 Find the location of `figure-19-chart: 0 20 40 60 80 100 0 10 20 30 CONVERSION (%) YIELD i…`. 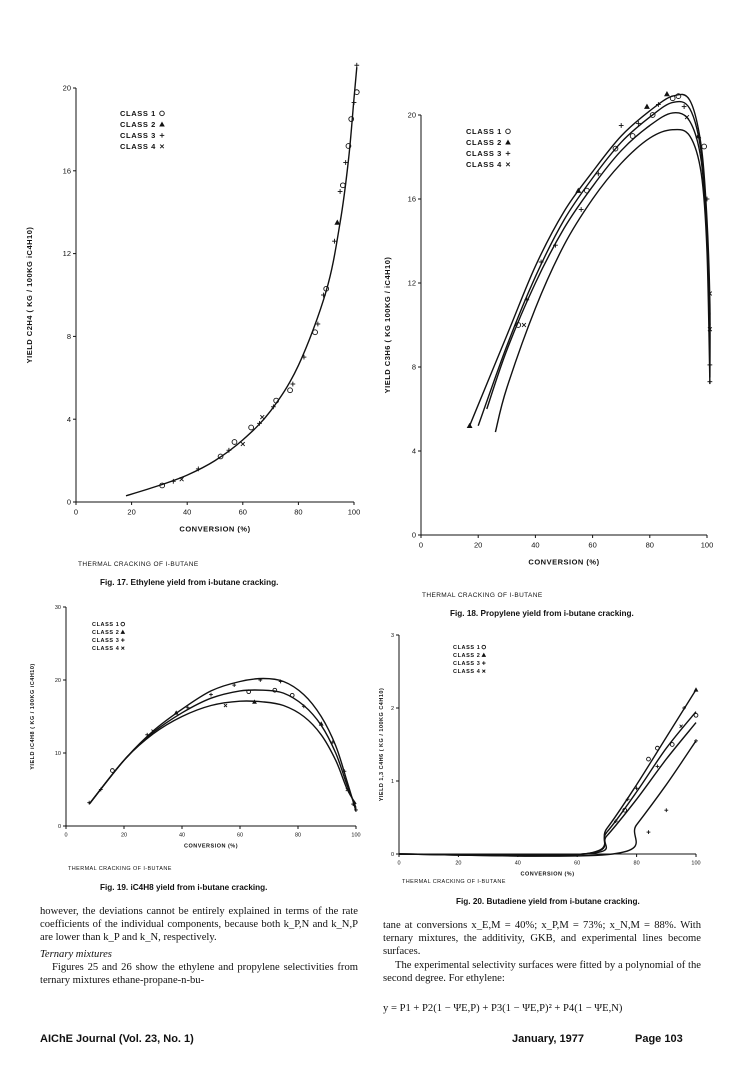

figure-19-chart: 0 20 40 60 80 100 0 10 20 30 CONVERSION (%) YIELD i… is located at coordinates (195, 727).